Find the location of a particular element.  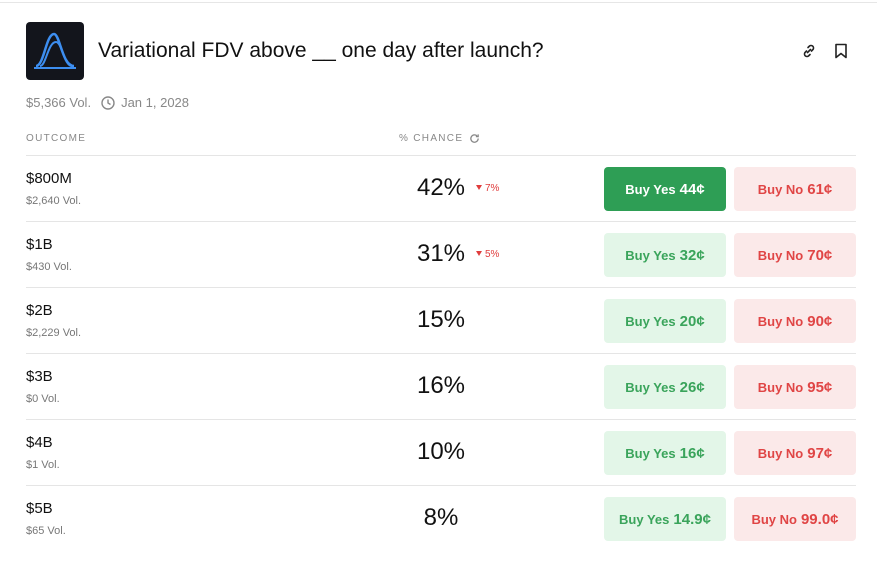

buy-no-button: Buy No 70¢ is located at coordinates (795, 255).